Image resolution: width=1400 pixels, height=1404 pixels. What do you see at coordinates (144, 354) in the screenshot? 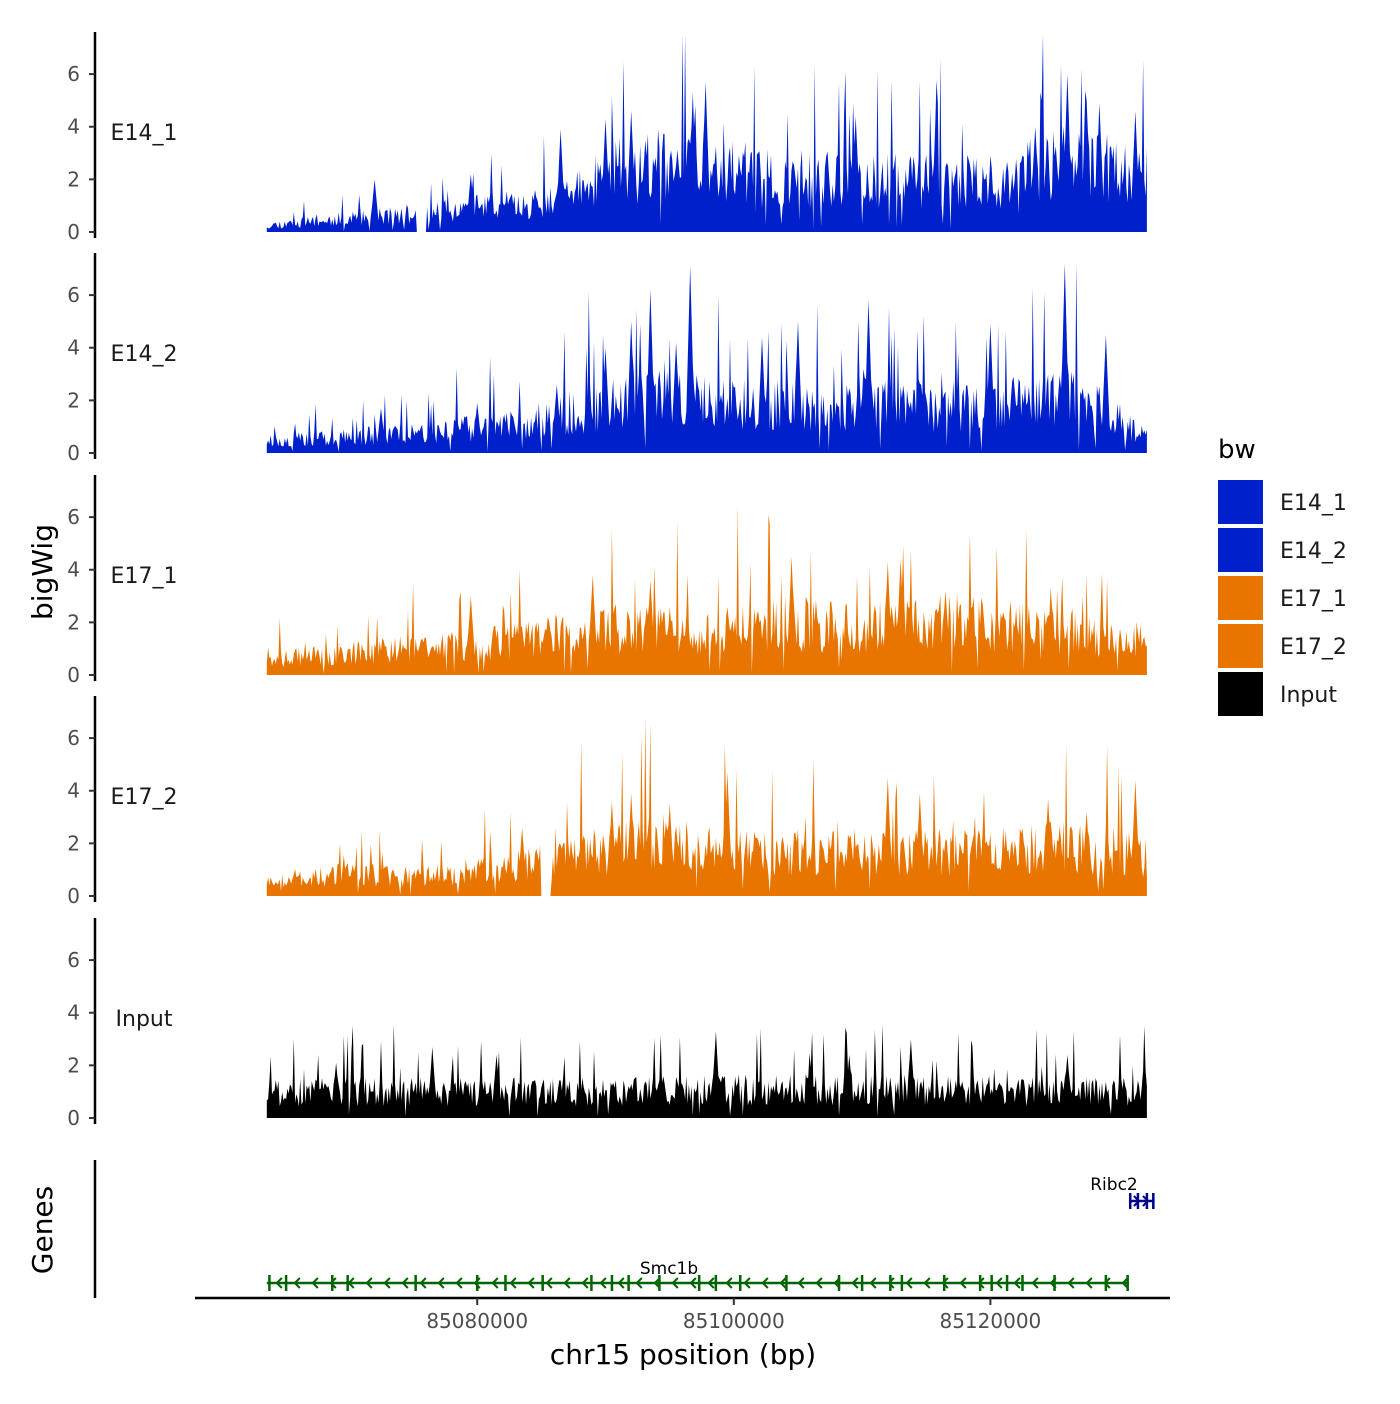
I see `track-label: E14_2` at bounding box center [144, 354].